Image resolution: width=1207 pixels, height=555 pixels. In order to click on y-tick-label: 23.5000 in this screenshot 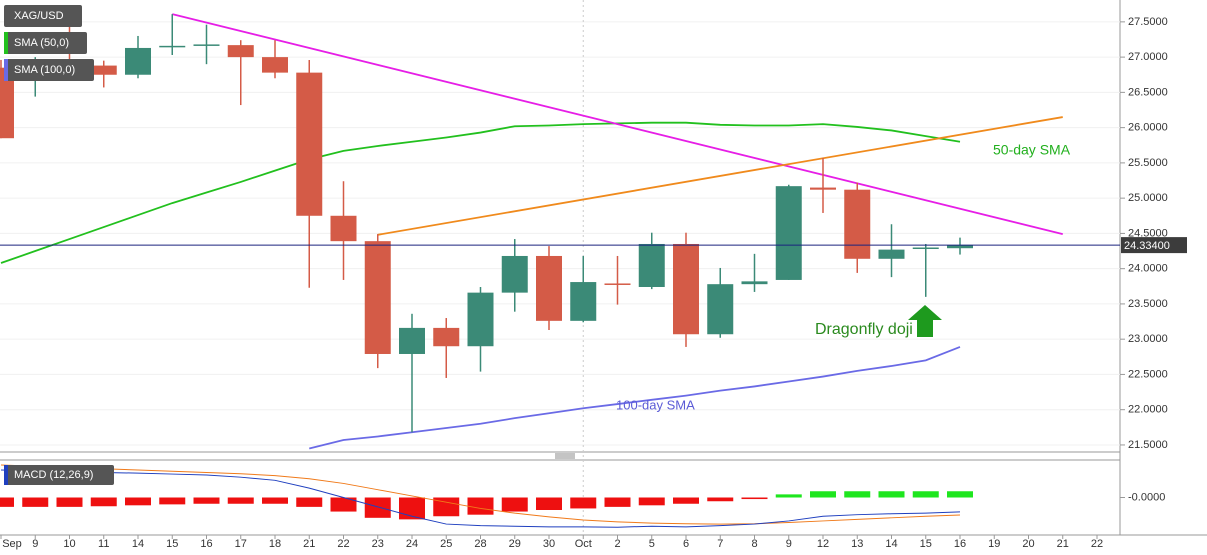, I will do `click(1148, 304)`.